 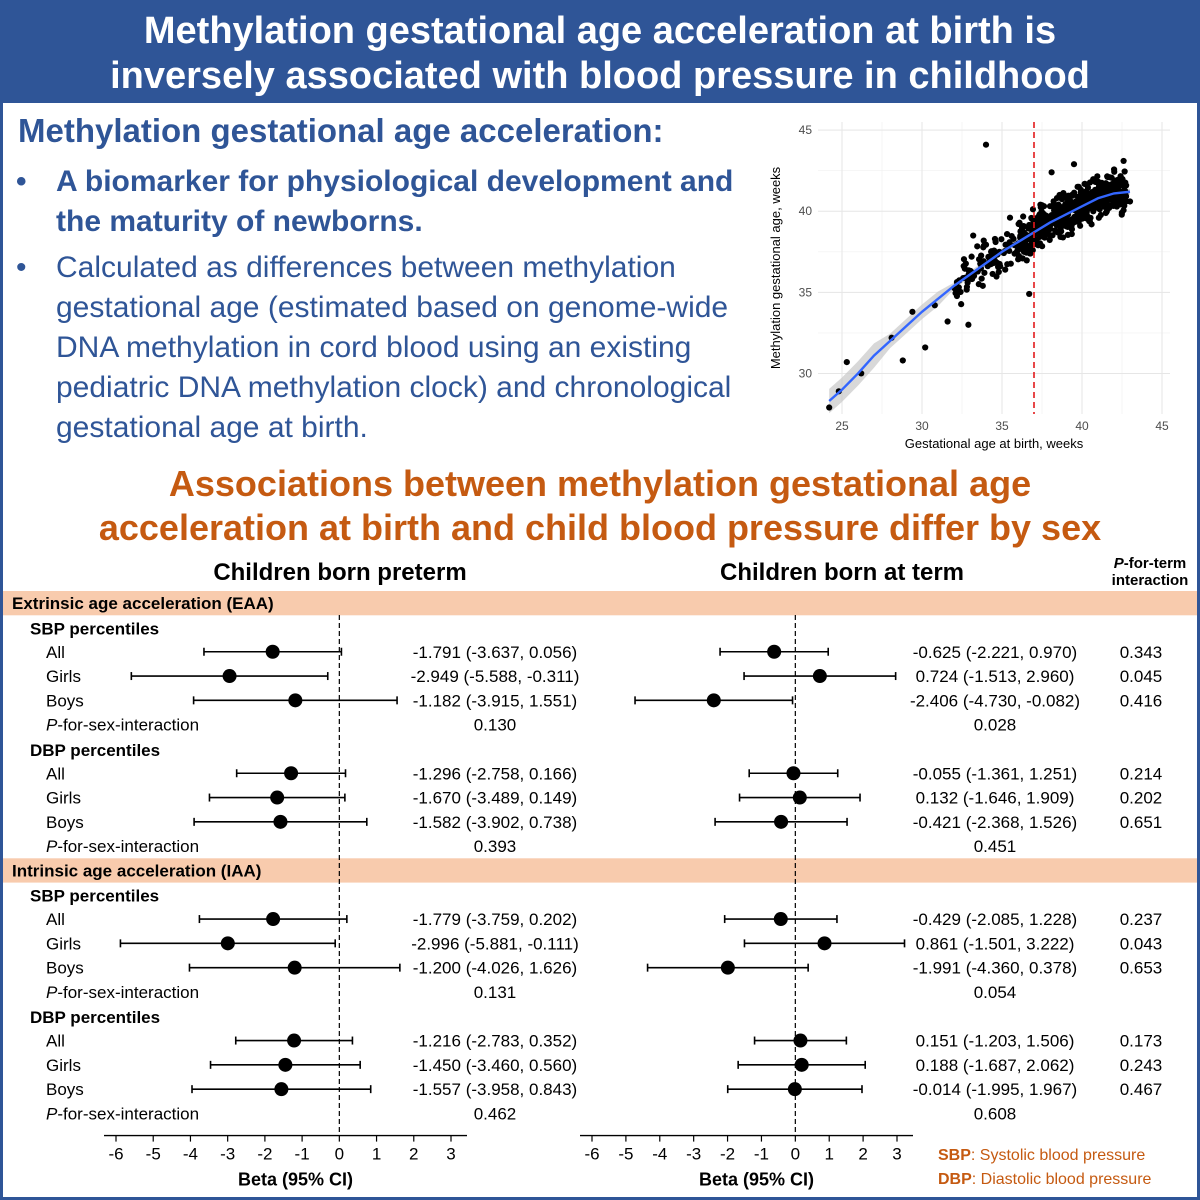 I want to click on term-p-sex-value: 0.028, so click(x=995, y=725).